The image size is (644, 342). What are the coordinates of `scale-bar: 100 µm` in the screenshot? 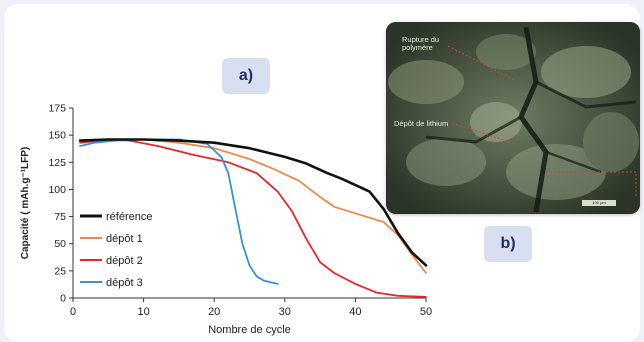 It's located at (599, 203).